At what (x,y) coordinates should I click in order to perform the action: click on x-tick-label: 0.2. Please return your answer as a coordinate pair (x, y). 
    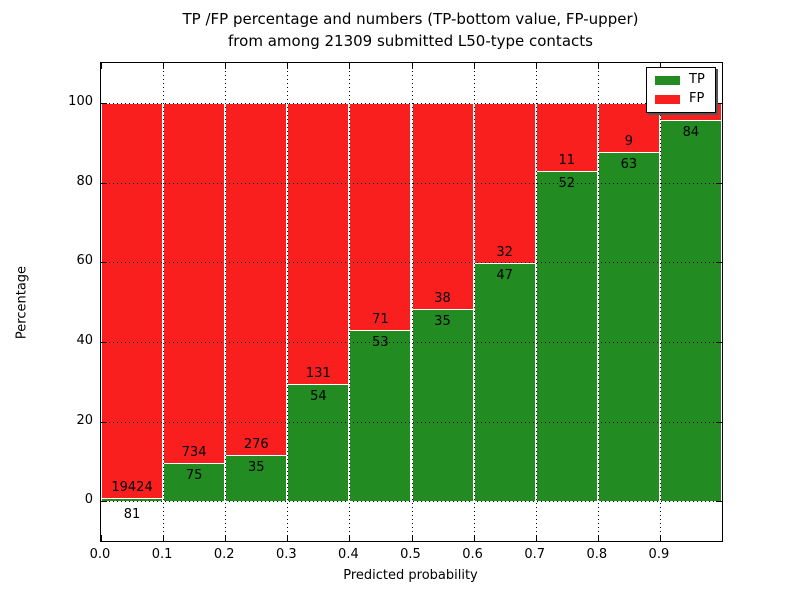
    Looking at the image, I should click on (224, 554).